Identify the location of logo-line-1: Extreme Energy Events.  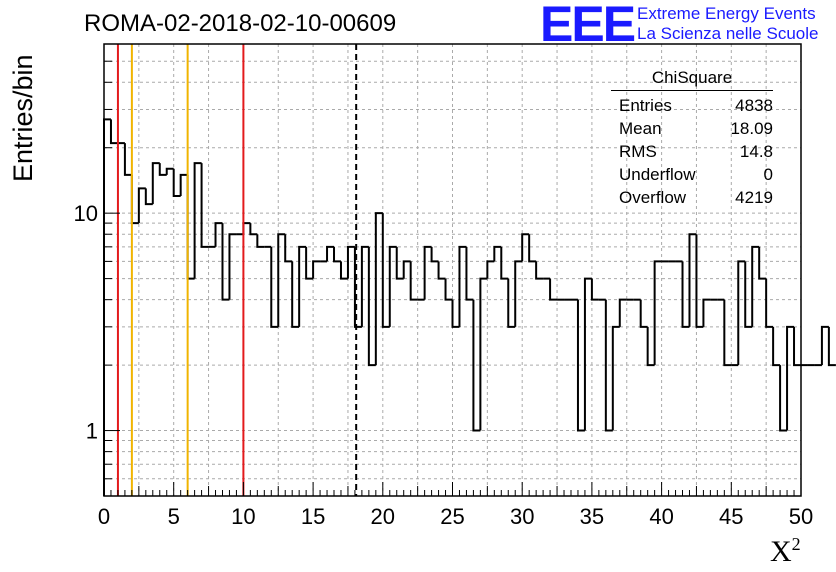
(726, 13).